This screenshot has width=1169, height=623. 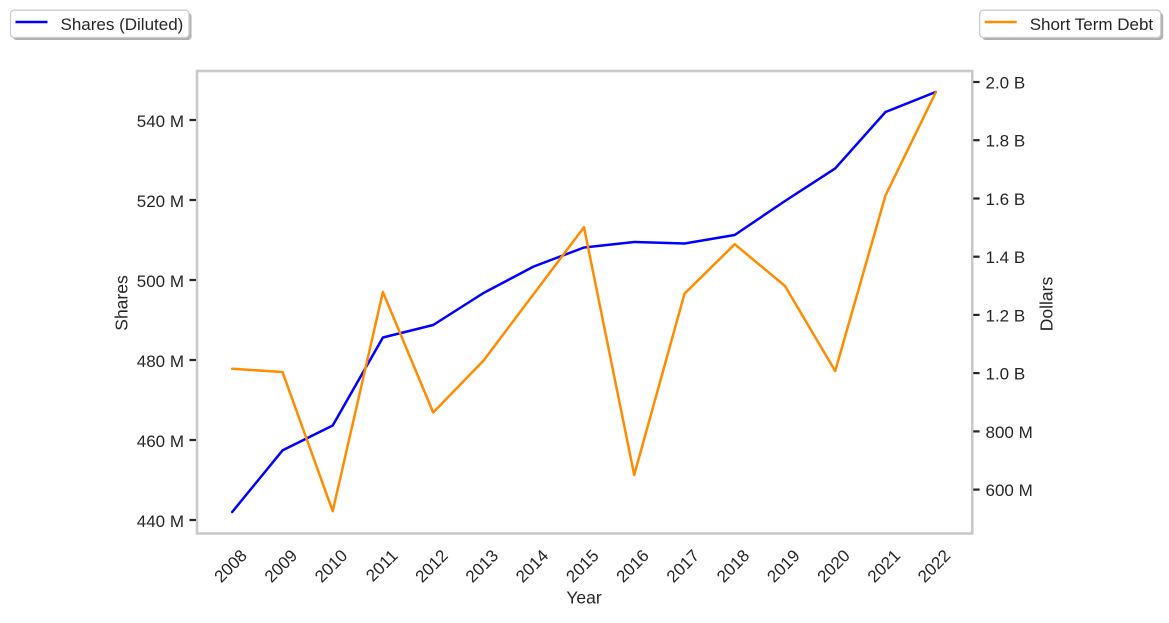 I want to click on svg-text: 800 M, so click(x=1009, y=432).